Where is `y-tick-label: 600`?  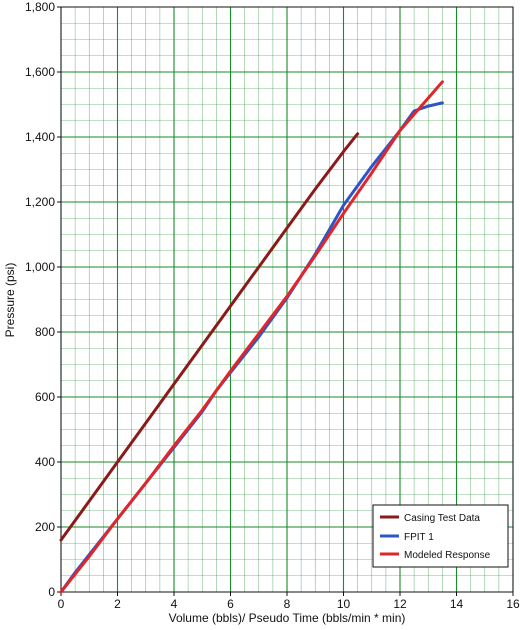 y-tick-label: 600 is located at coordinates (45, 397).